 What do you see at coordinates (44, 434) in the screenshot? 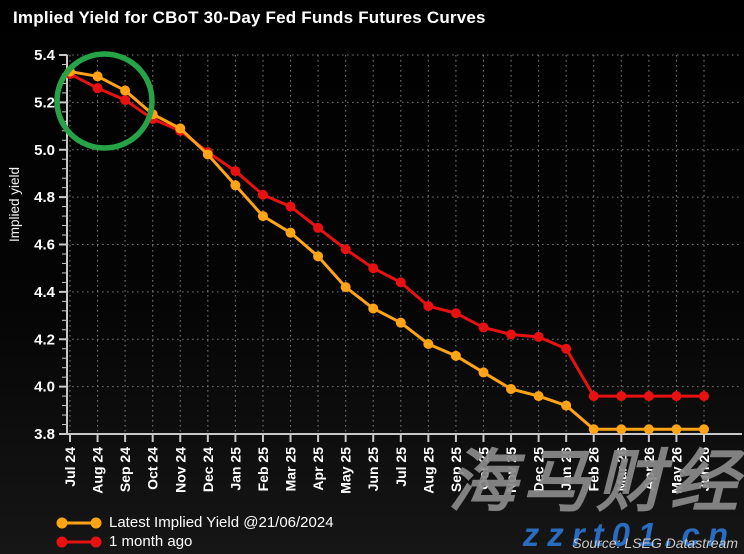
I see `y-tick-label: 3.8` at bounding box center [44, 434].